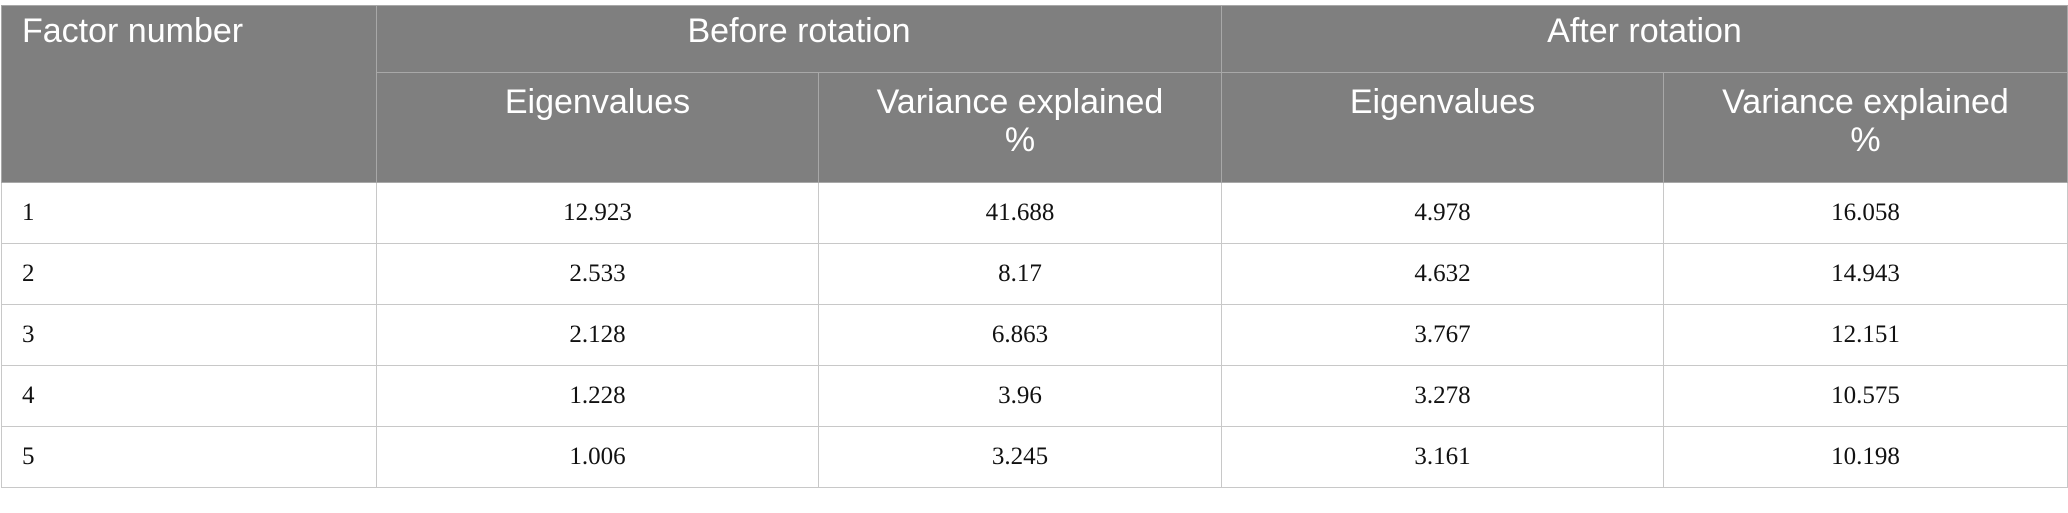 The height and width of the screenshot is (513, 2068). I want to click on data-row: 5 1.006 3.245 3.161 10.198, so click(1034, 457).